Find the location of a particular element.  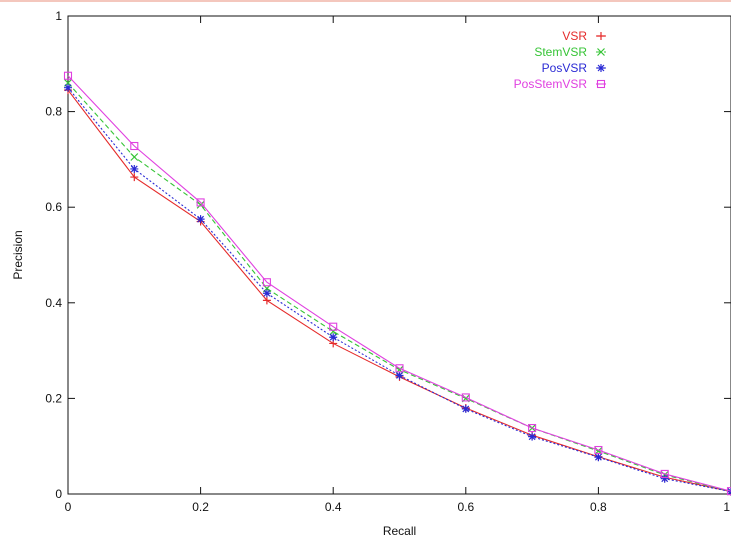

x-tick-label: 0.6 is located at coordinates (465, 507).